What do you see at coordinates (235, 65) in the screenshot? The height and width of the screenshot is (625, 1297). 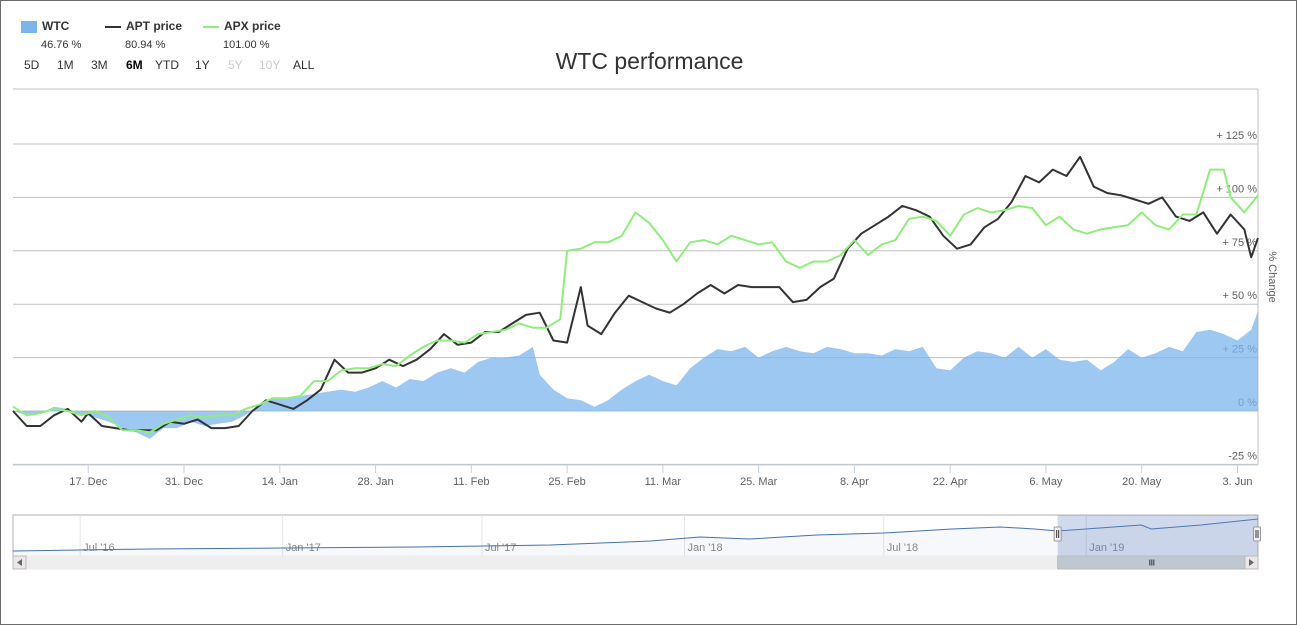 I see `range-button-5y: 5Y` at bounding box center [235, 65].